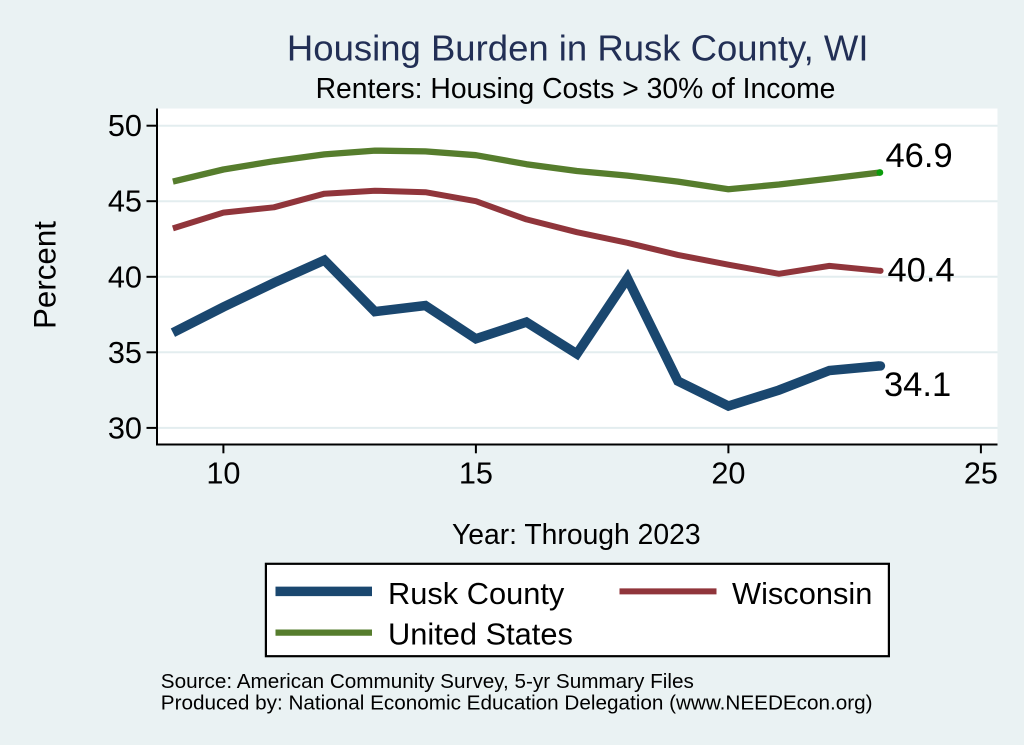  I want to click on svg-text: United States, so click(480, 633).